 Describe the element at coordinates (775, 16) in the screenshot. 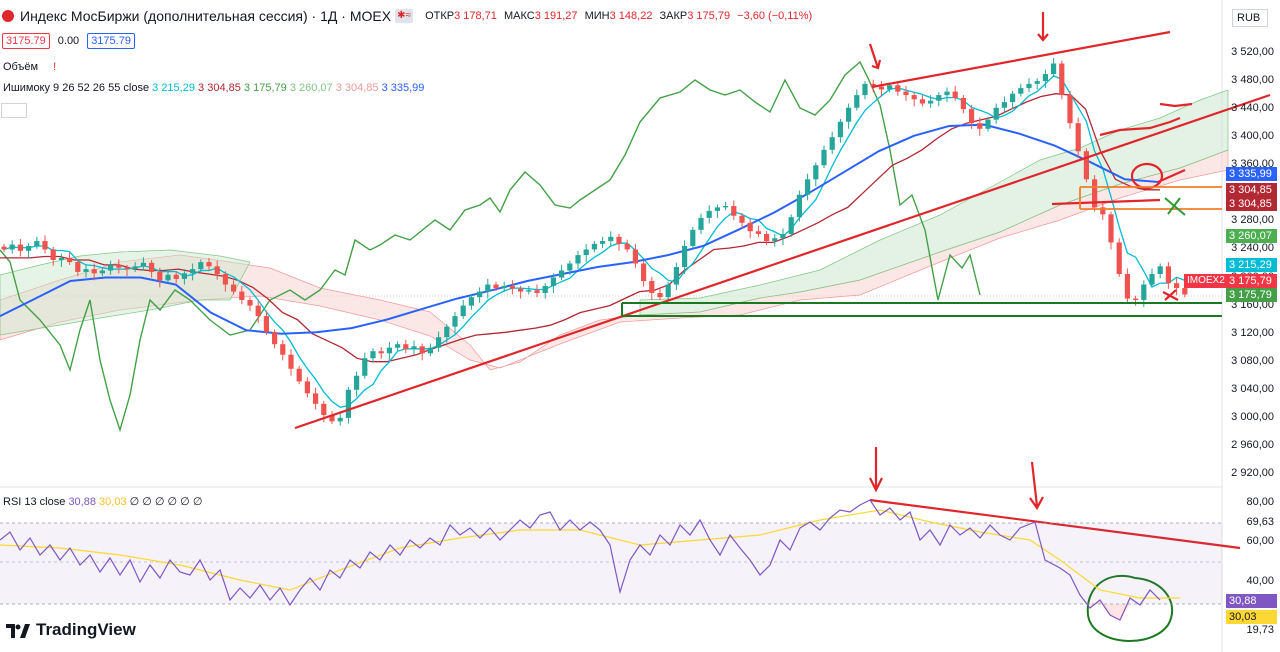

I see `change-value: −3,60 (−0,11%)` at that location.